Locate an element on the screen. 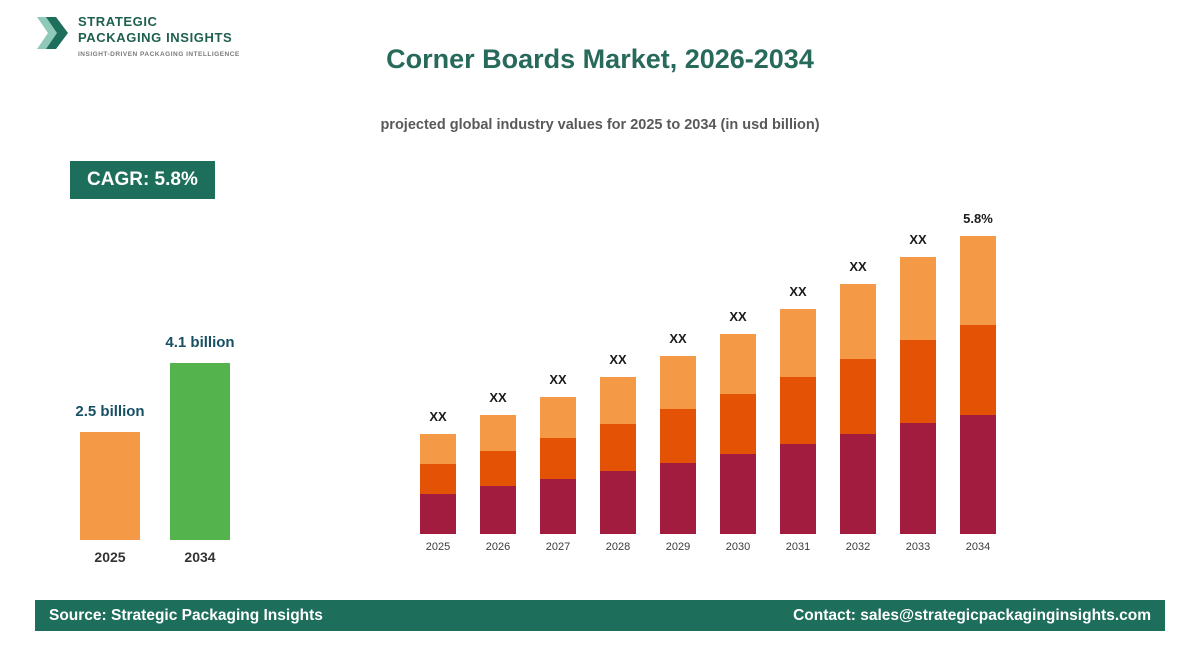 This screenshot has width=1200, height=650. mini-bar-column-2034: 4.1 billion 2034 is located at coordinates (199, 449).